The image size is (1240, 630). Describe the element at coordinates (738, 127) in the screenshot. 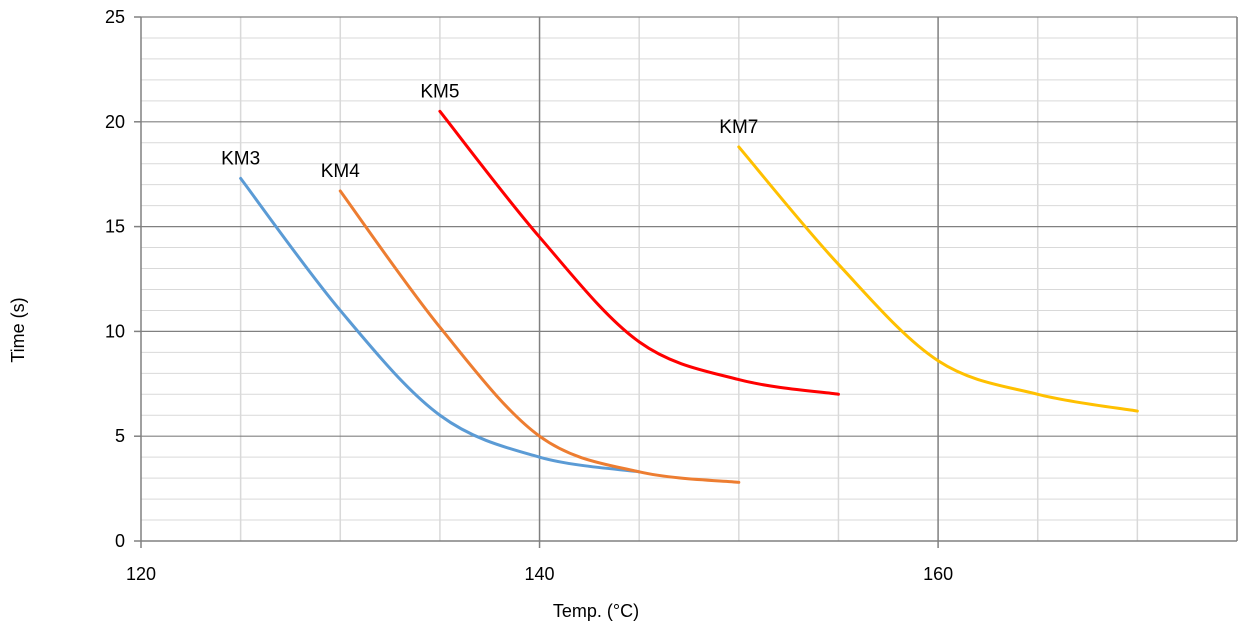

I see `series-label-km7: KM7` at that location.